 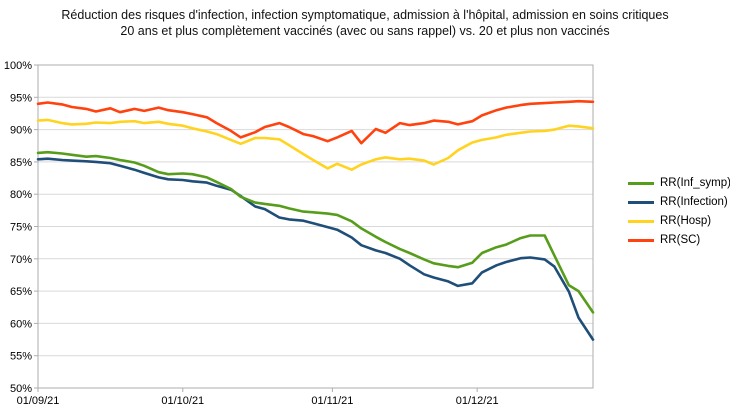 I want to click on series-line-rr-hosp-, so click(x=315, y=144).